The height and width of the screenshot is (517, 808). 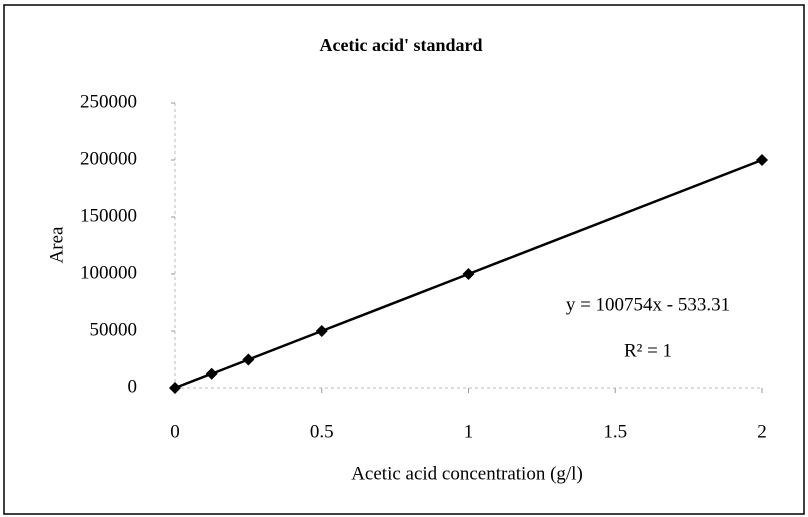 I want to click on x-tick-label: 0.5, so click(x=322, y=431).